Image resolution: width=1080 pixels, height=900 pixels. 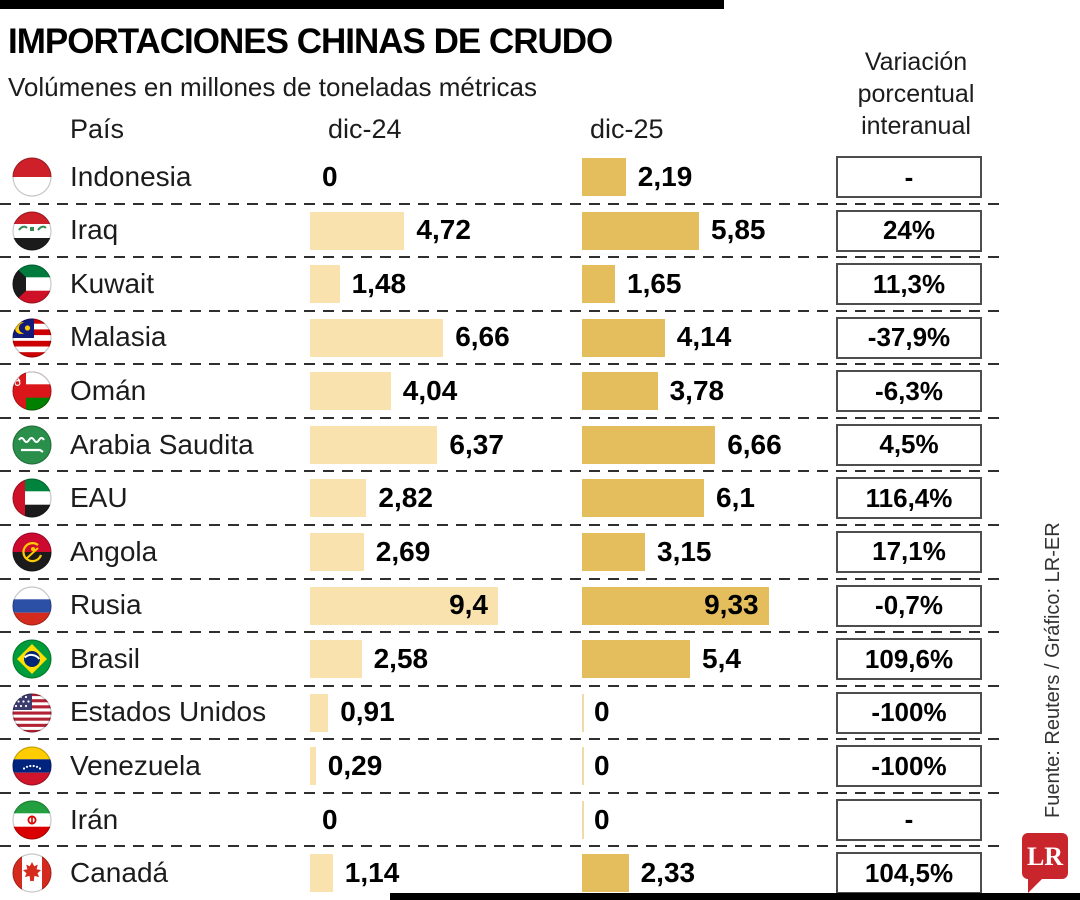 I want to click on dic25-value: 3,78, so click(x=697, y=391).